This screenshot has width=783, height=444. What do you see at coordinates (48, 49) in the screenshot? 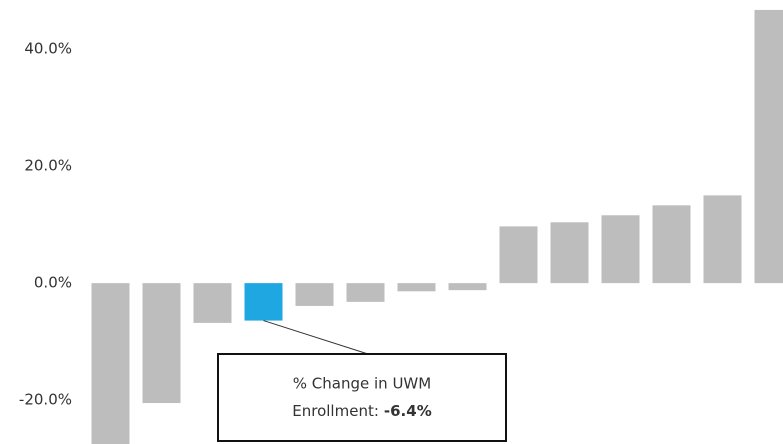
I see `y-tick-label: 40.0%` at bounding box center [48, 49].